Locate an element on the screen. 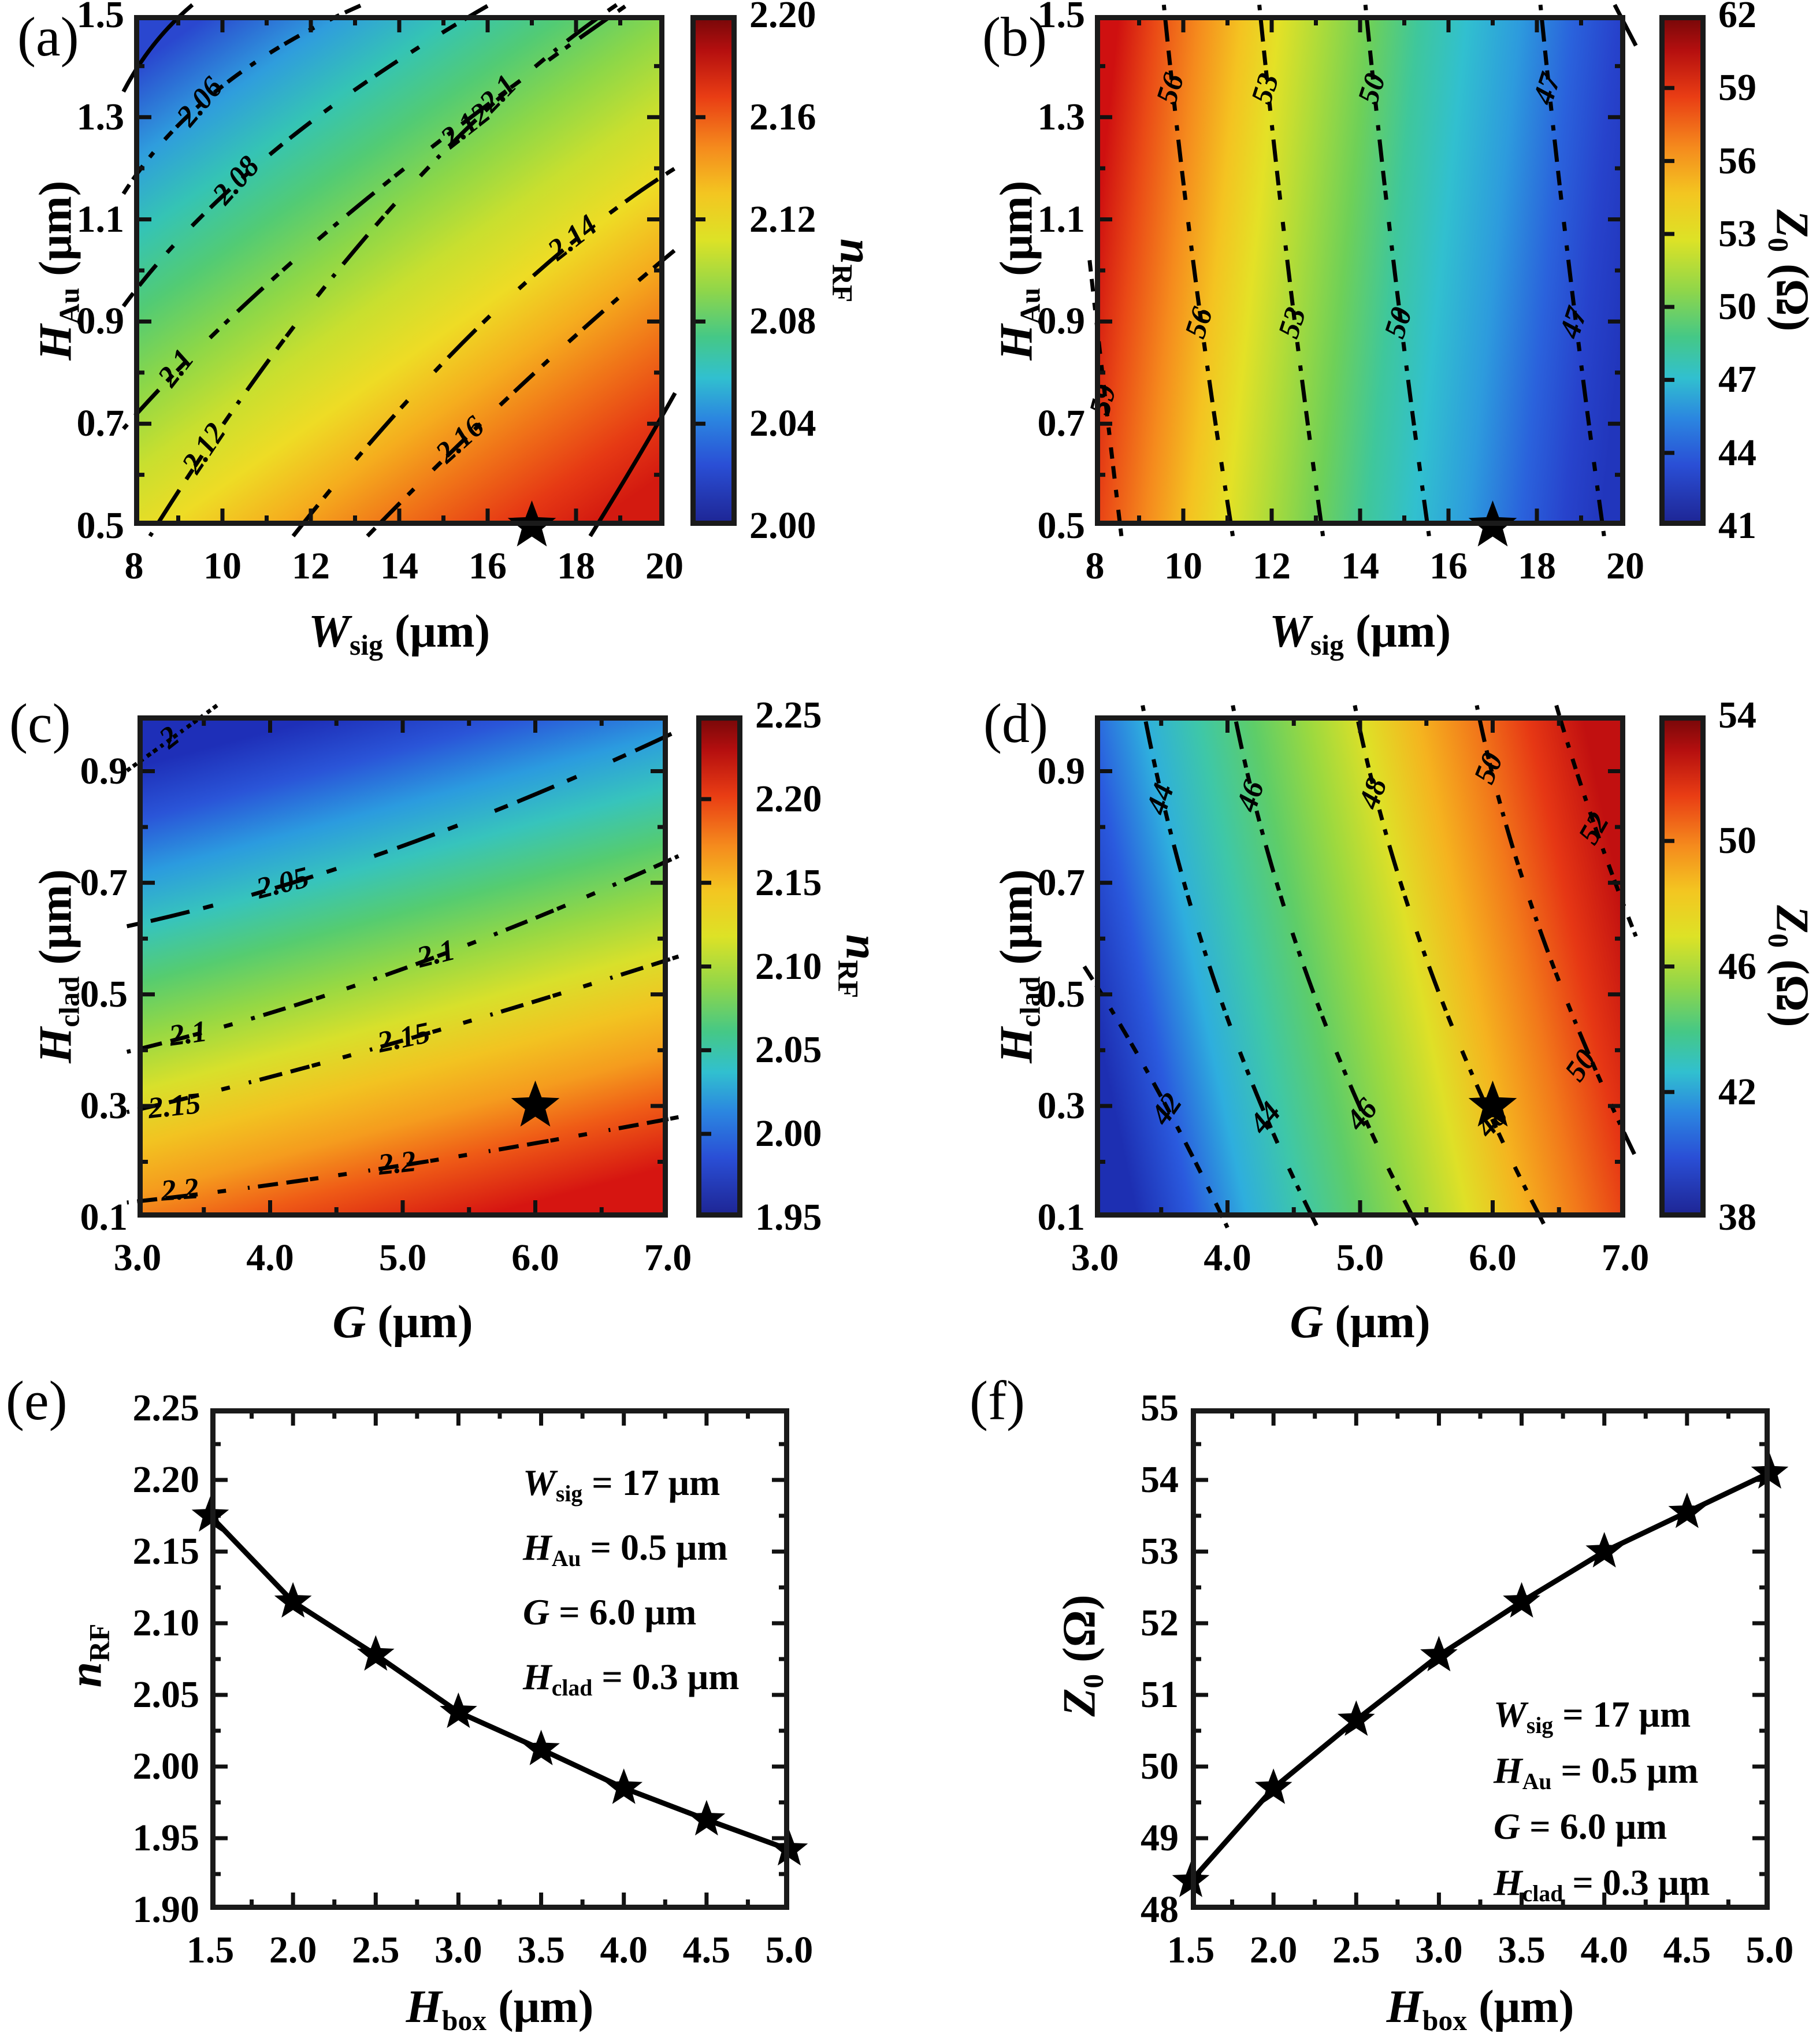 The image size is (1820, 2037). contour-plot-c: 22.052.12.12.152.152.22.2 is located at coordinates (403, 967).